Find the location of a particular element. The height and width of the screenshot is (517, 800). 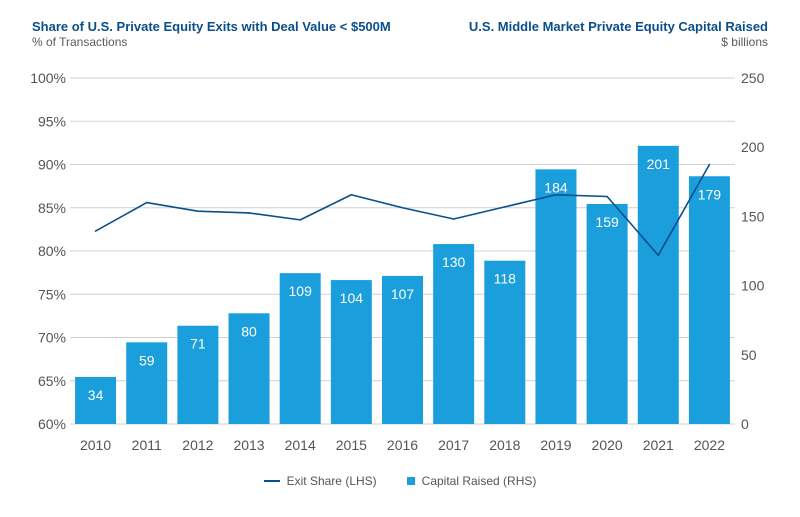

right-axis-tick-label: 200 is located at coordinates (753, 147).